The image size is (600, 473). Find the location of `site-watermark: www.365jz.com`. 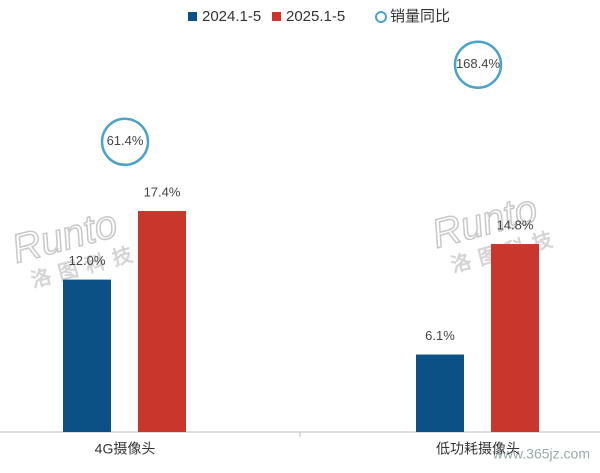

site-watermark: www.365jz.com is located at coordinates (541, 454).